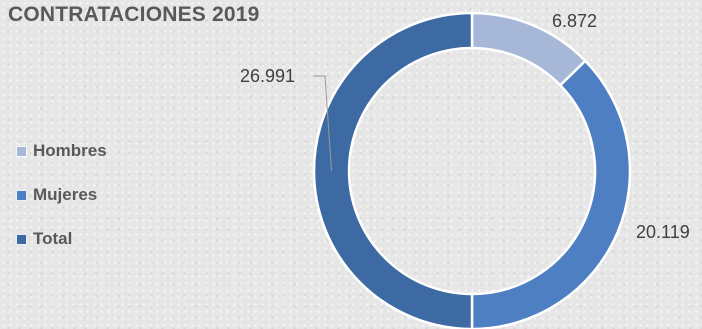  What do you see at coordinates (53, 238) in the screenshot?
I see `legend-label-total: Total` at bounding box center [53, 238].